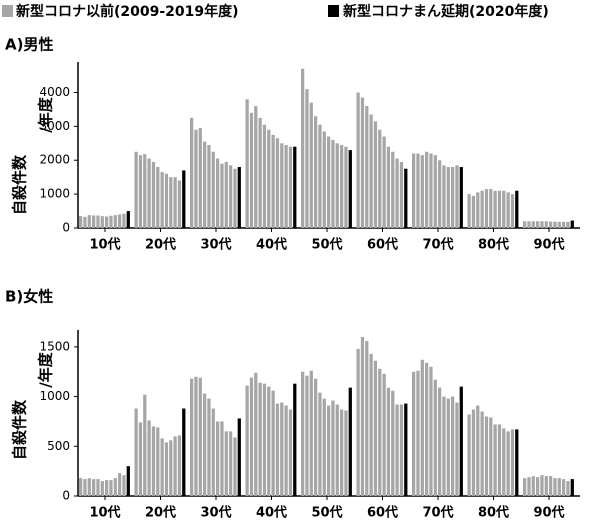 The height and width of the screenshot is (527, 600). Describe the element at coordinates (160, 245) in the screenshot. I see `x-tick-label: 20代` at that location.